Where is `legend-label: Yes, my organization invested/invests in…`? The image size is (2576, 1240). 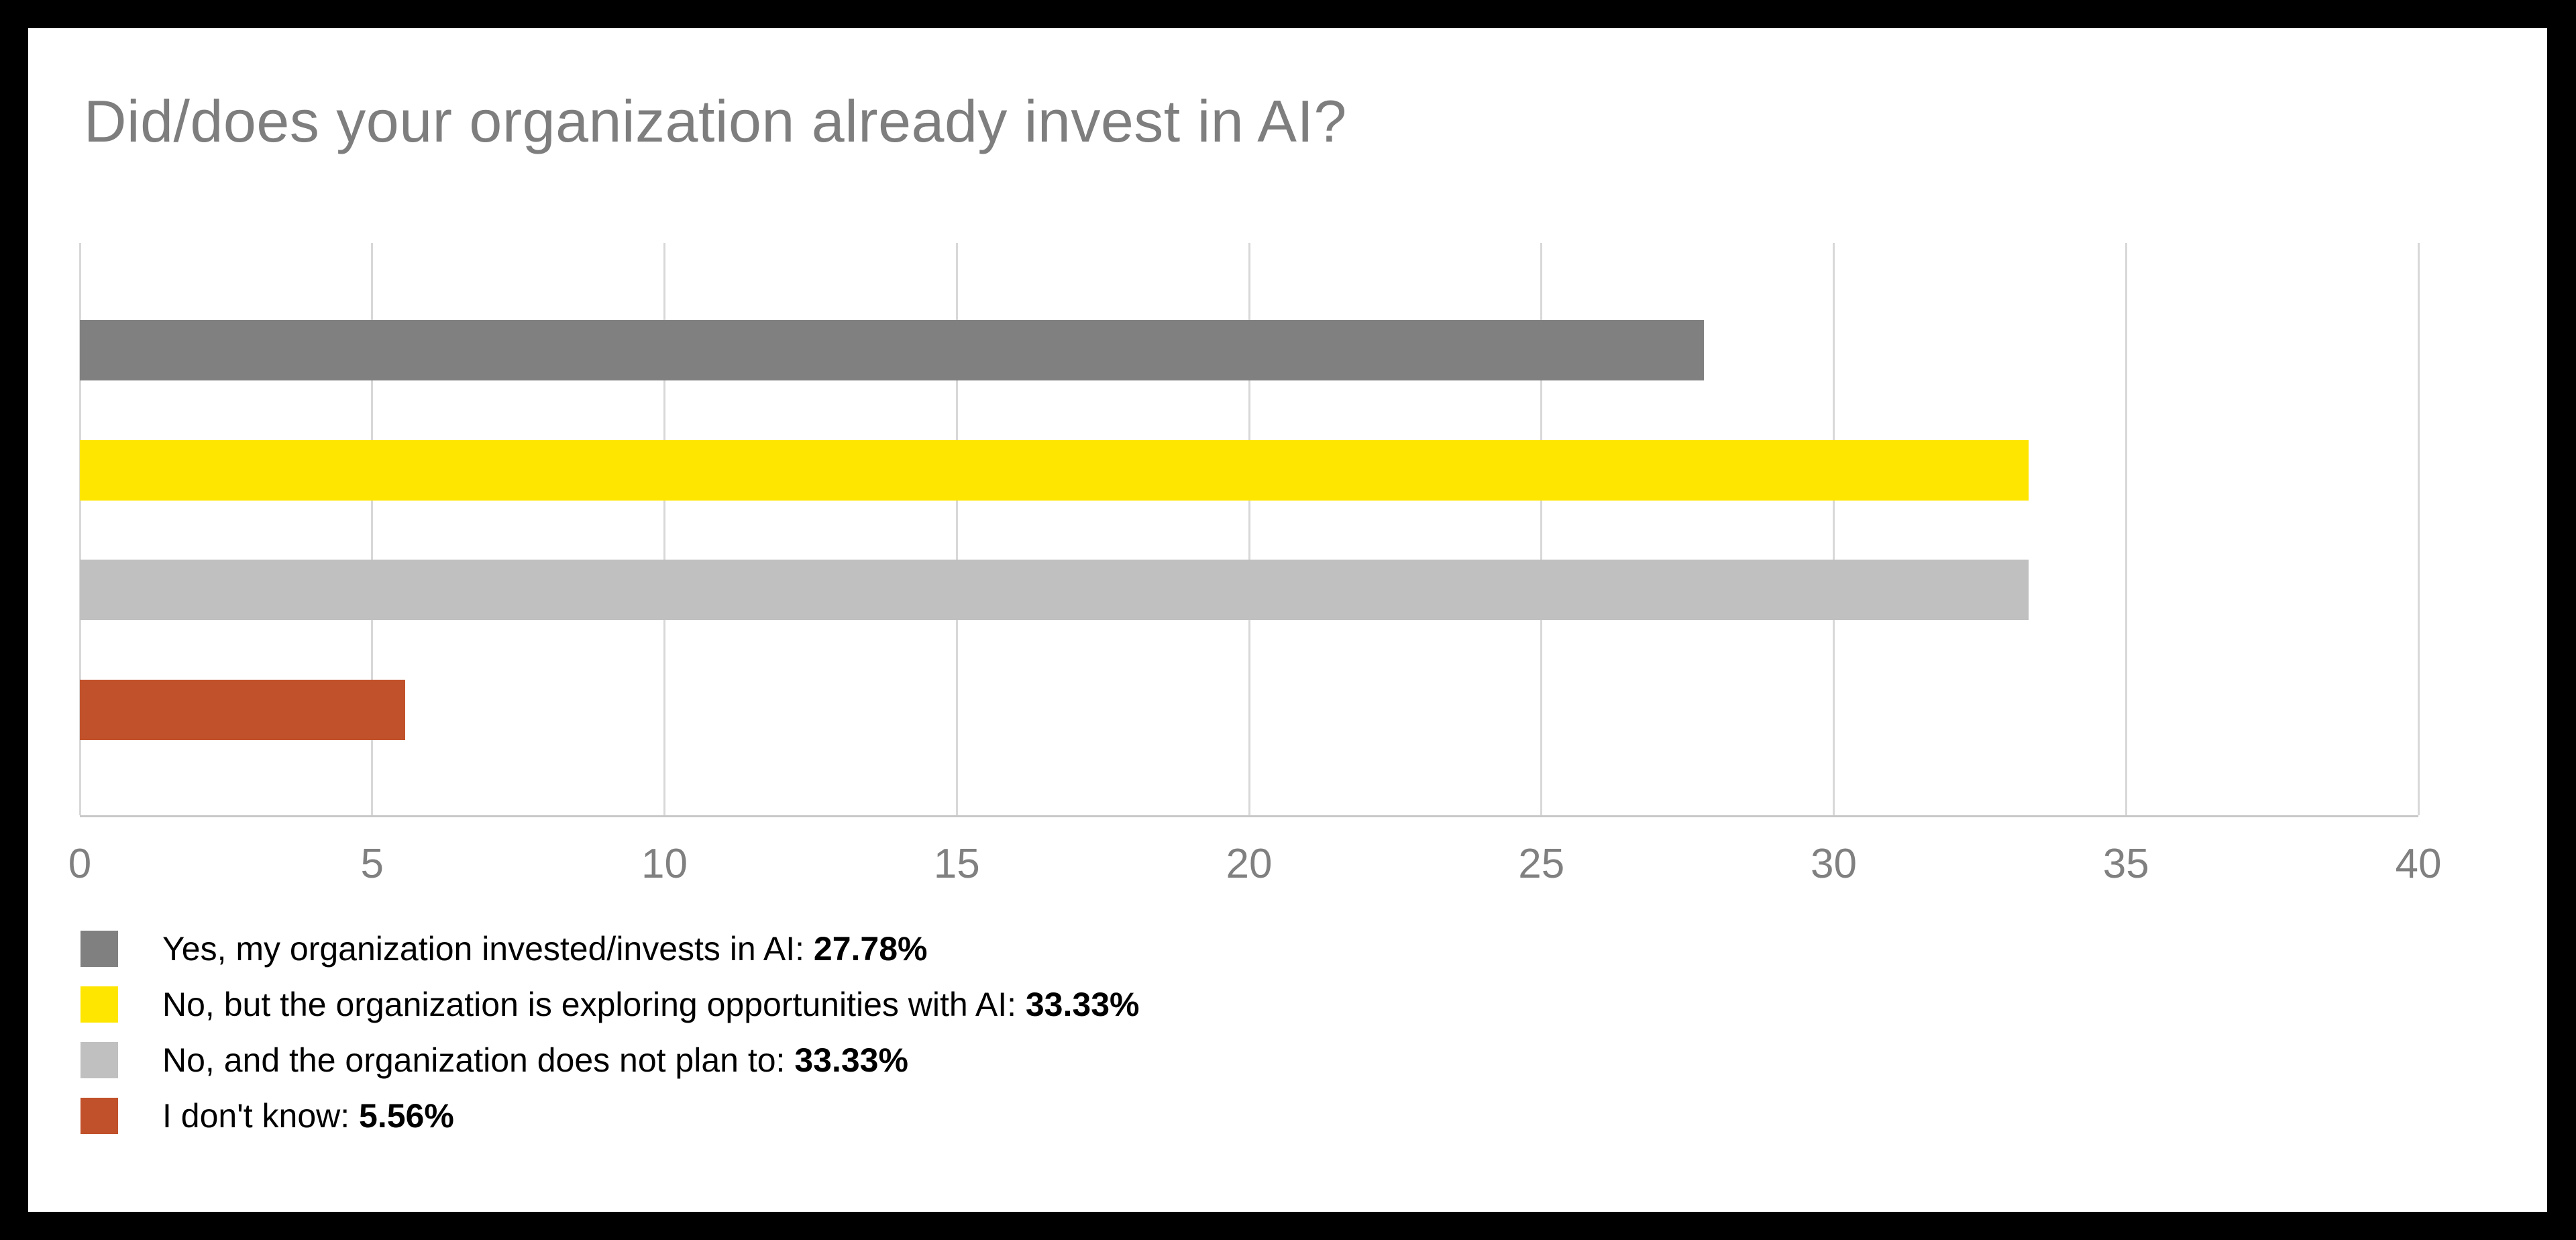
legend-label: Yes, my organization invested/invests in… is located at coordinates (545, 948).